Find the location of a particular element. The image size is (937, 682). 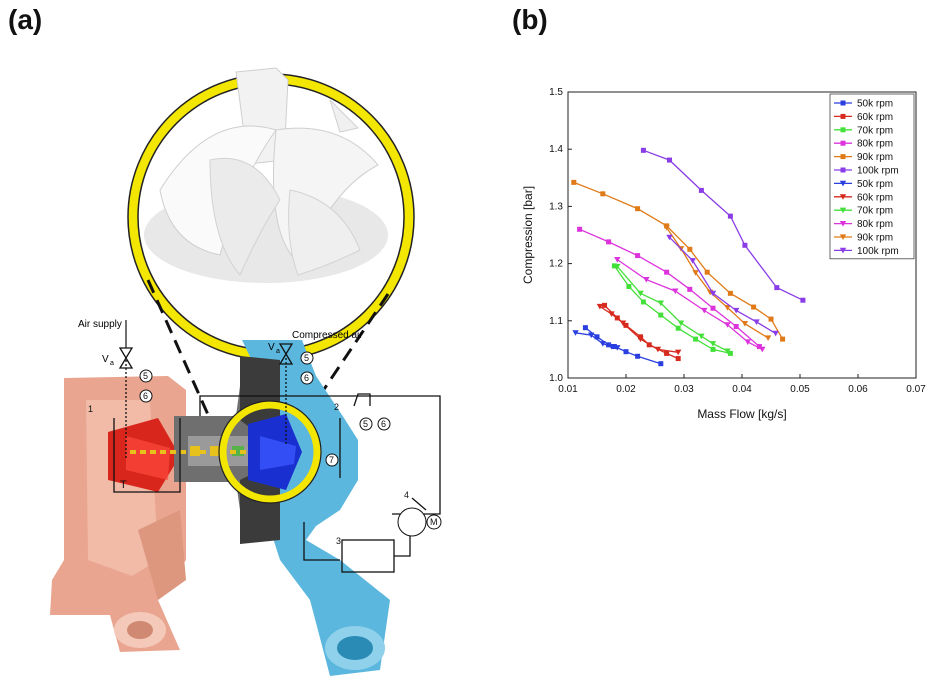

y-axis-label: Compression [bar] is located at coordinates (528, 235).